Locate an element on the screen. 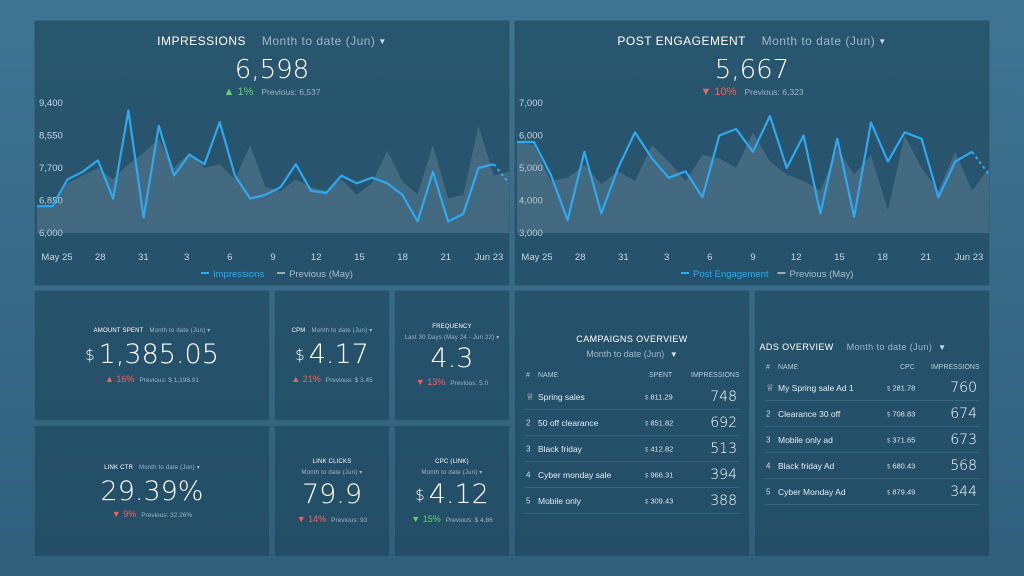  campaigns-period-select: Month to date (Jun) ▼ is located at coordinates (632, 354).